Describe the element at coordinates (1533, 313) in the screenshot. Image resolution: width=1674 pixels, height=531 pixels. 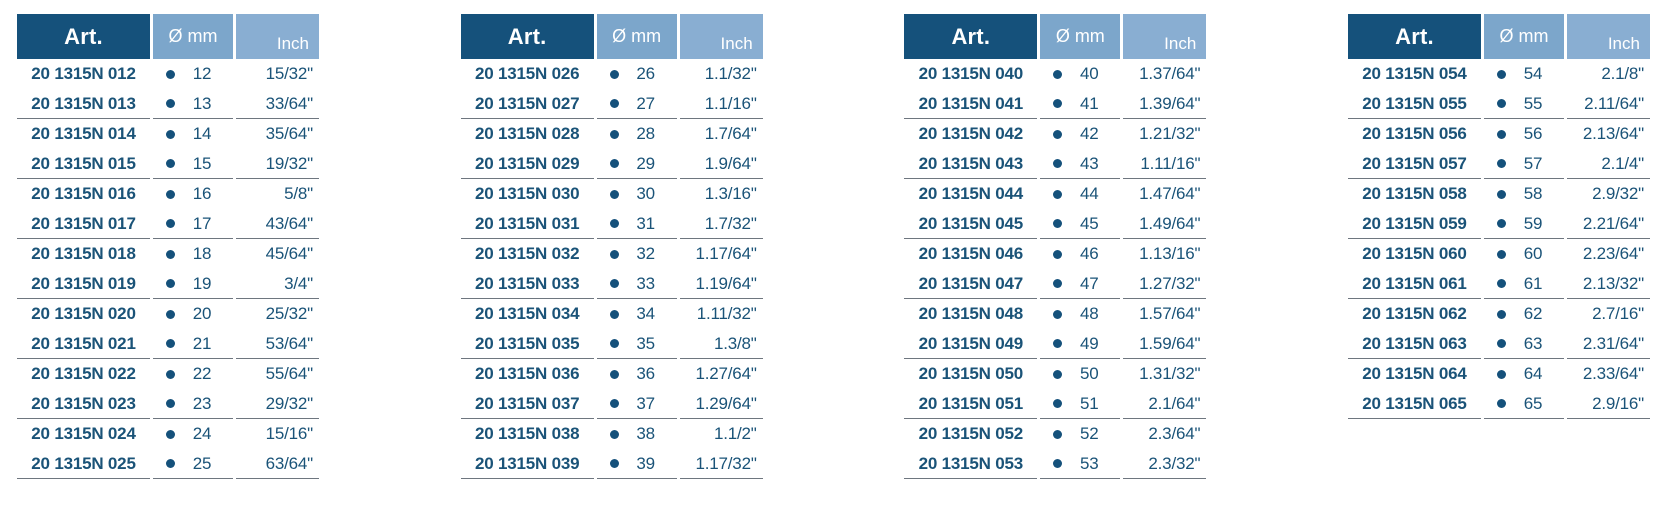
I see `mm-value: 62` at that location.